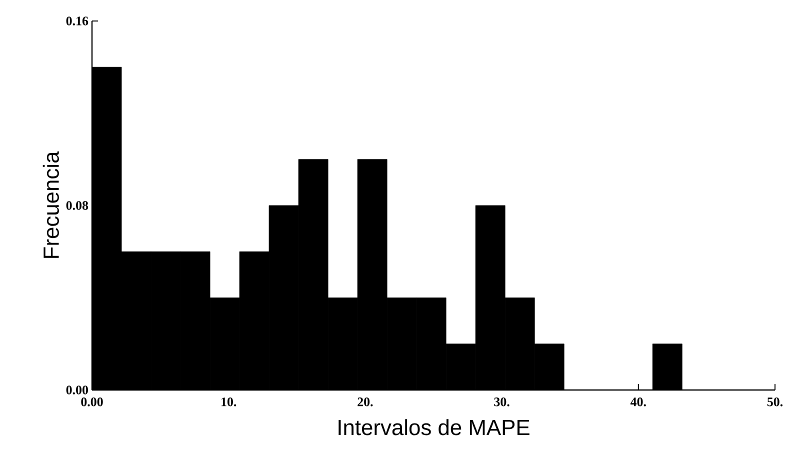 Image resolution: width=797 pixels, height=468 pixels. What do you see at coordinates (77, 21) in the screenshot?
I see `y-tick-label: 0.16` at bounding box center [77, 21].